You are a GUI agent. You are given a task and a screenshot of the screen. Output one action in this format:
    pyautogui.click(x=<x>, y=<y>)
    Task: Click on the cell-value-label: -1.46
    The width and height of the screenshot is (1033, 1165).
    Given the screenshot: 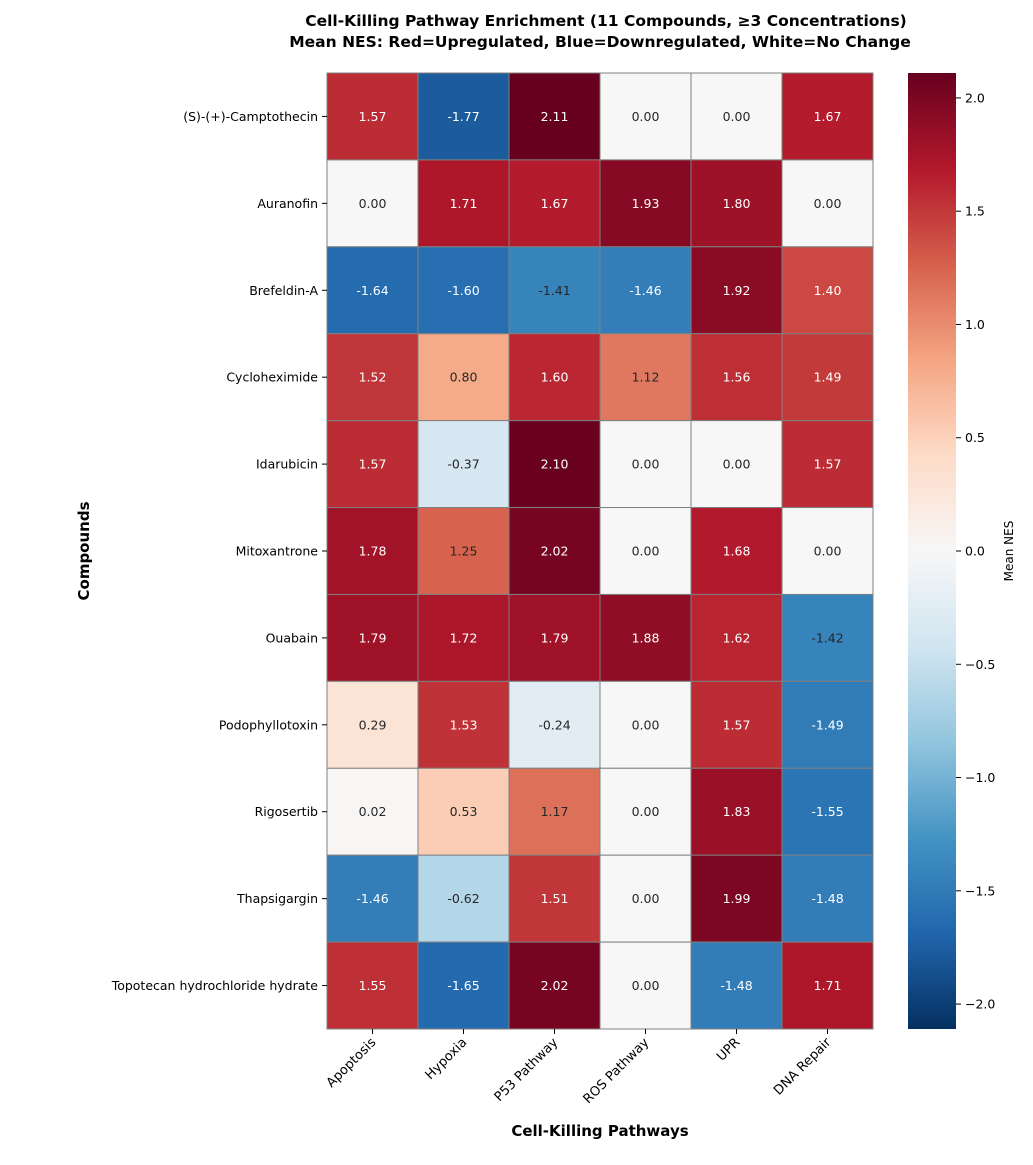 What is the action you would take?
    pyautogui.click(x=645, y=290)
    